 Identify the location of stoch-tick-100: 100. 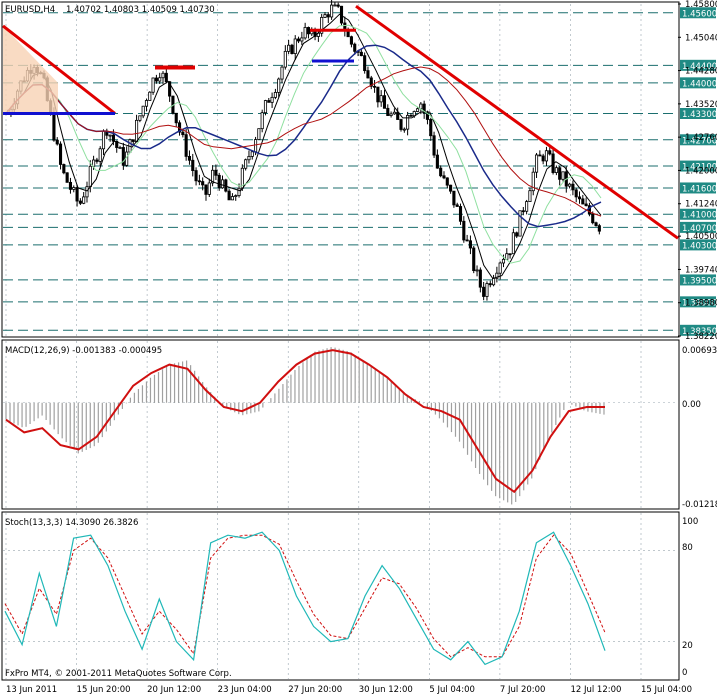
(690, 522).